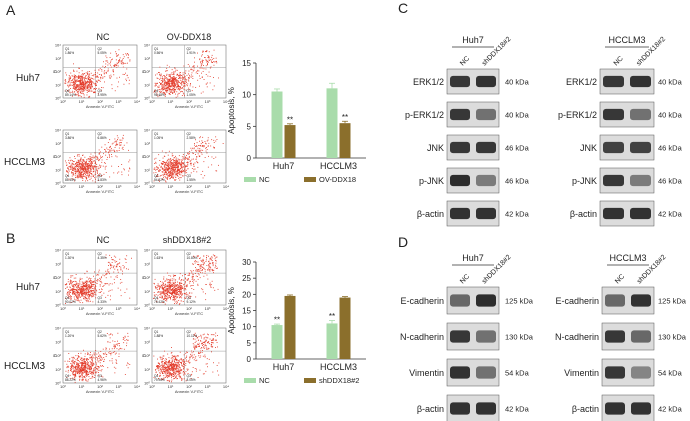 The height and width of the screenshot is (421, 690). I want to click on event-dots, so click(186, 279).